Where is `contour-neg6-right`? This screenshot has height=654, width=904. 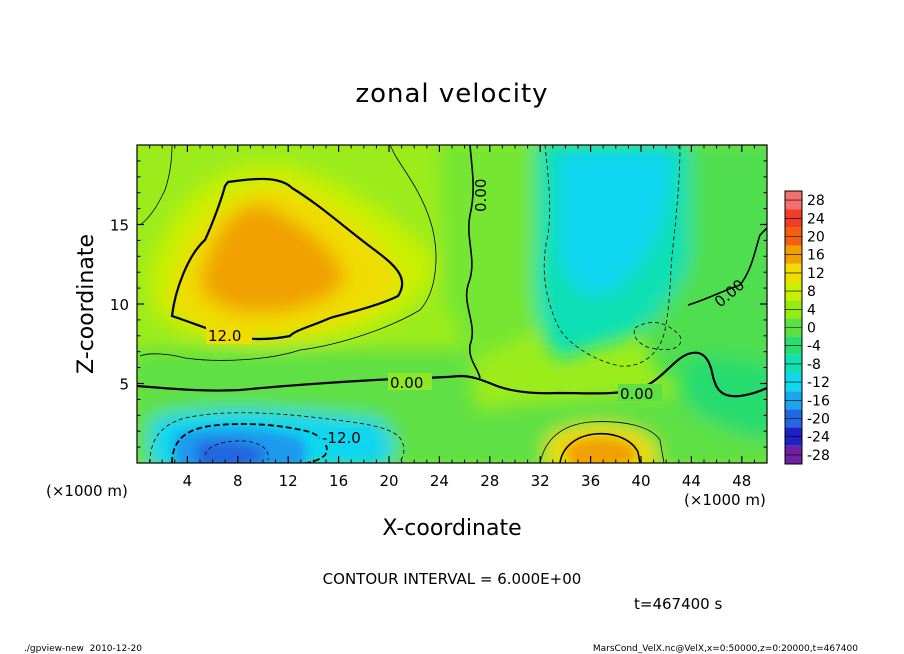
contour-neg6-right is located at coordinates (657, 336).